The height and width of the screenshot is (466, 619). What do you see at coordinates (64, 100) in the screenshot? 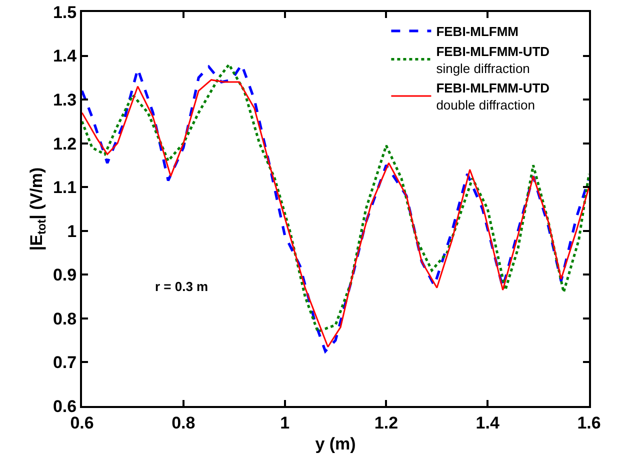
I see `y-tick-label: 1.3` at bounding box center [64, 100].